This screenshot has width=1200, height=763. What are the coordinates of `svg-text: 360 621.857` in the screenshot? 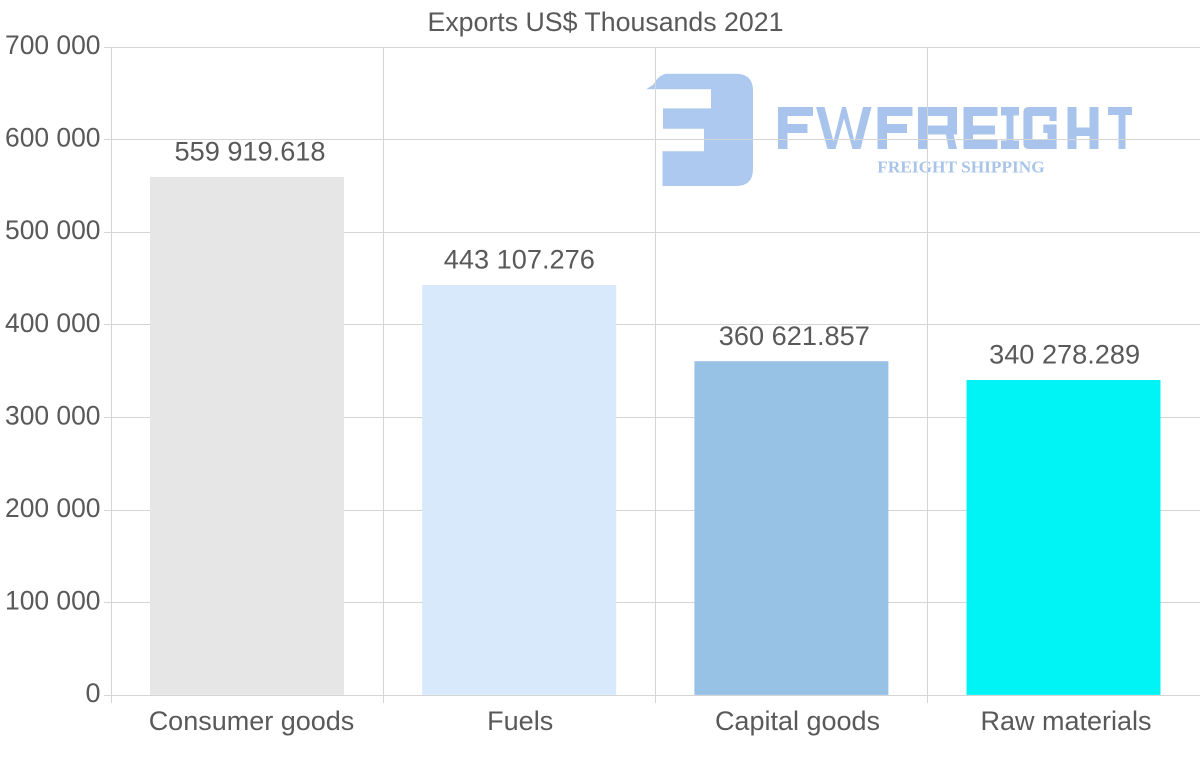 It's located at (794, 336).